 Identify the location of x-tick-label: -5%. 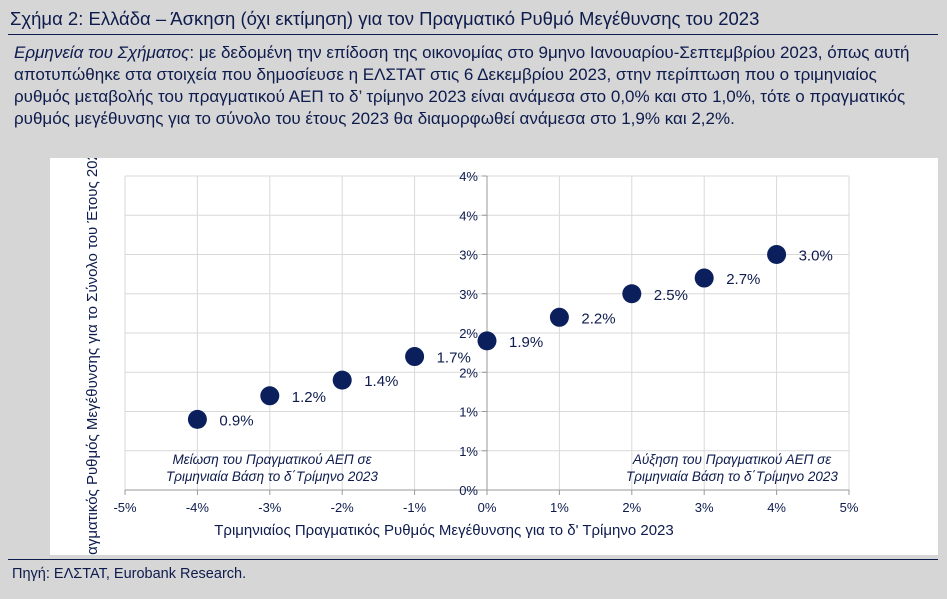
(125, 507).